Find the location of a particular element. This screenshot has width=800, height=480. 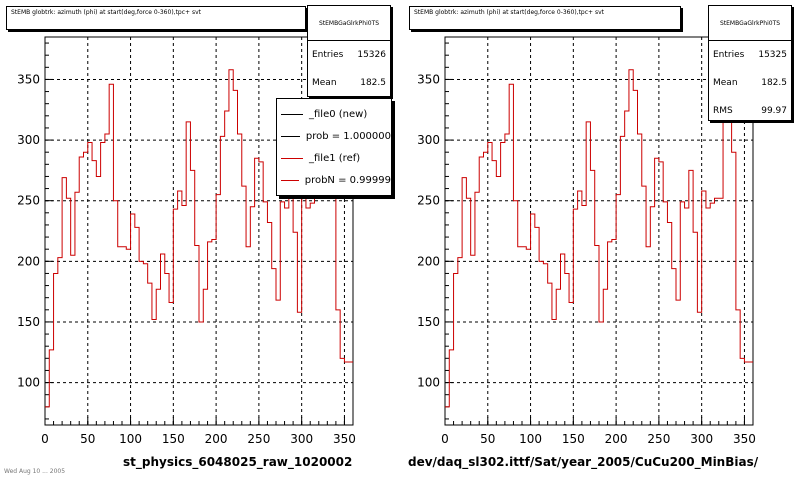

stats-value: 15325 is located at coordinates (772, 55).